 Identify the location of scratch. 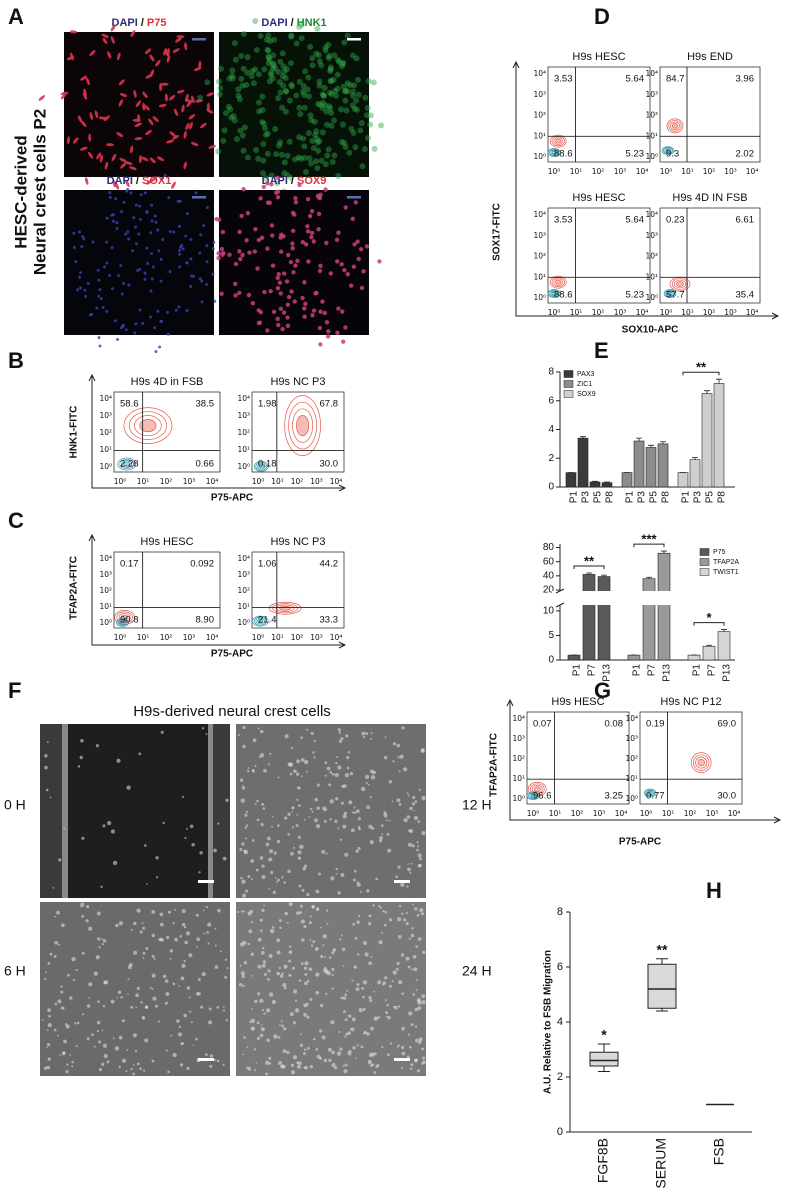
(138, 811).